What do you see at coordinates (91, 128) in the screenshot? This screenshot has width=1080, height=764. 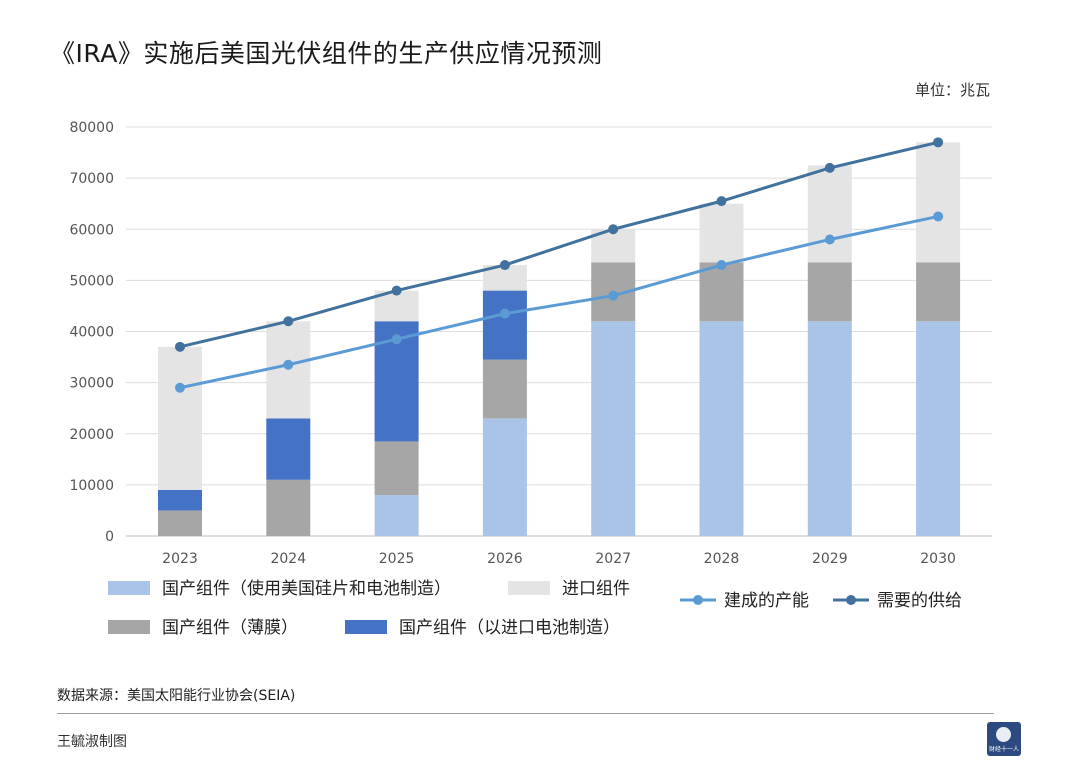 I see `y-tick-label: 80000` at bounding box center [91, 128].